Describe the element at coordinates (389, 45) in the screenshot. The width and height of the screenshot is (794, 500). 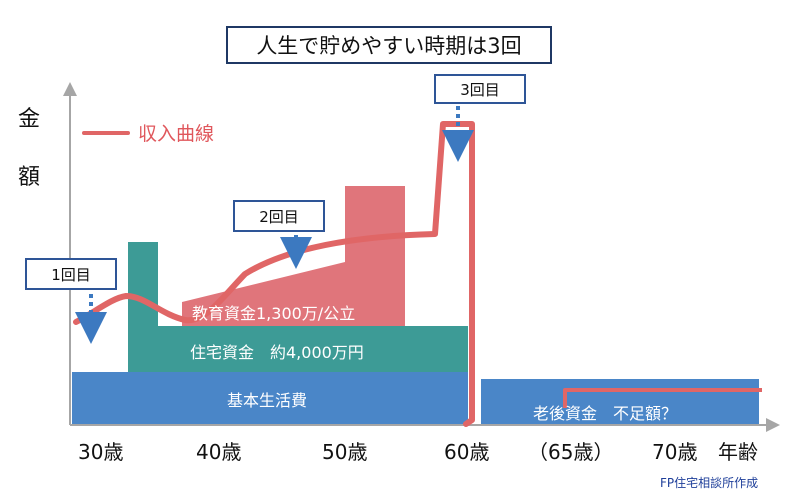
I see `chart-title: 人生で貯めやすい時期は3回` at that location.